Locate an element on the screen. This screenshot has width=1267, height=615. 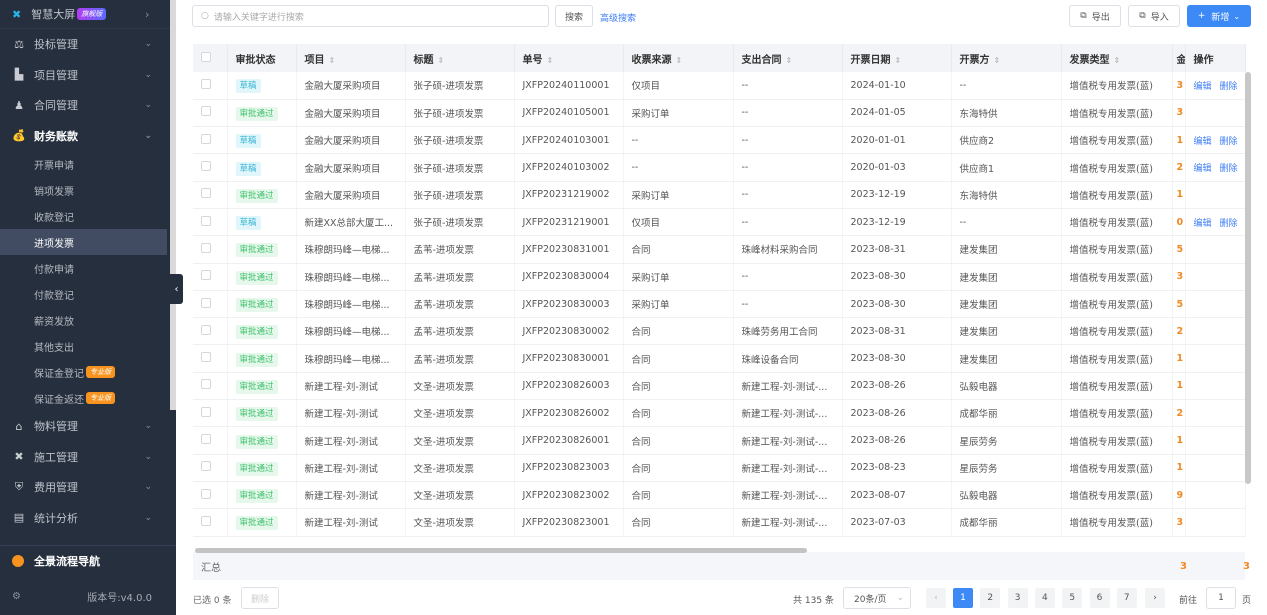
search-input: ○ 请输入关键字进行搜索 is located at coordinates (370, 16).